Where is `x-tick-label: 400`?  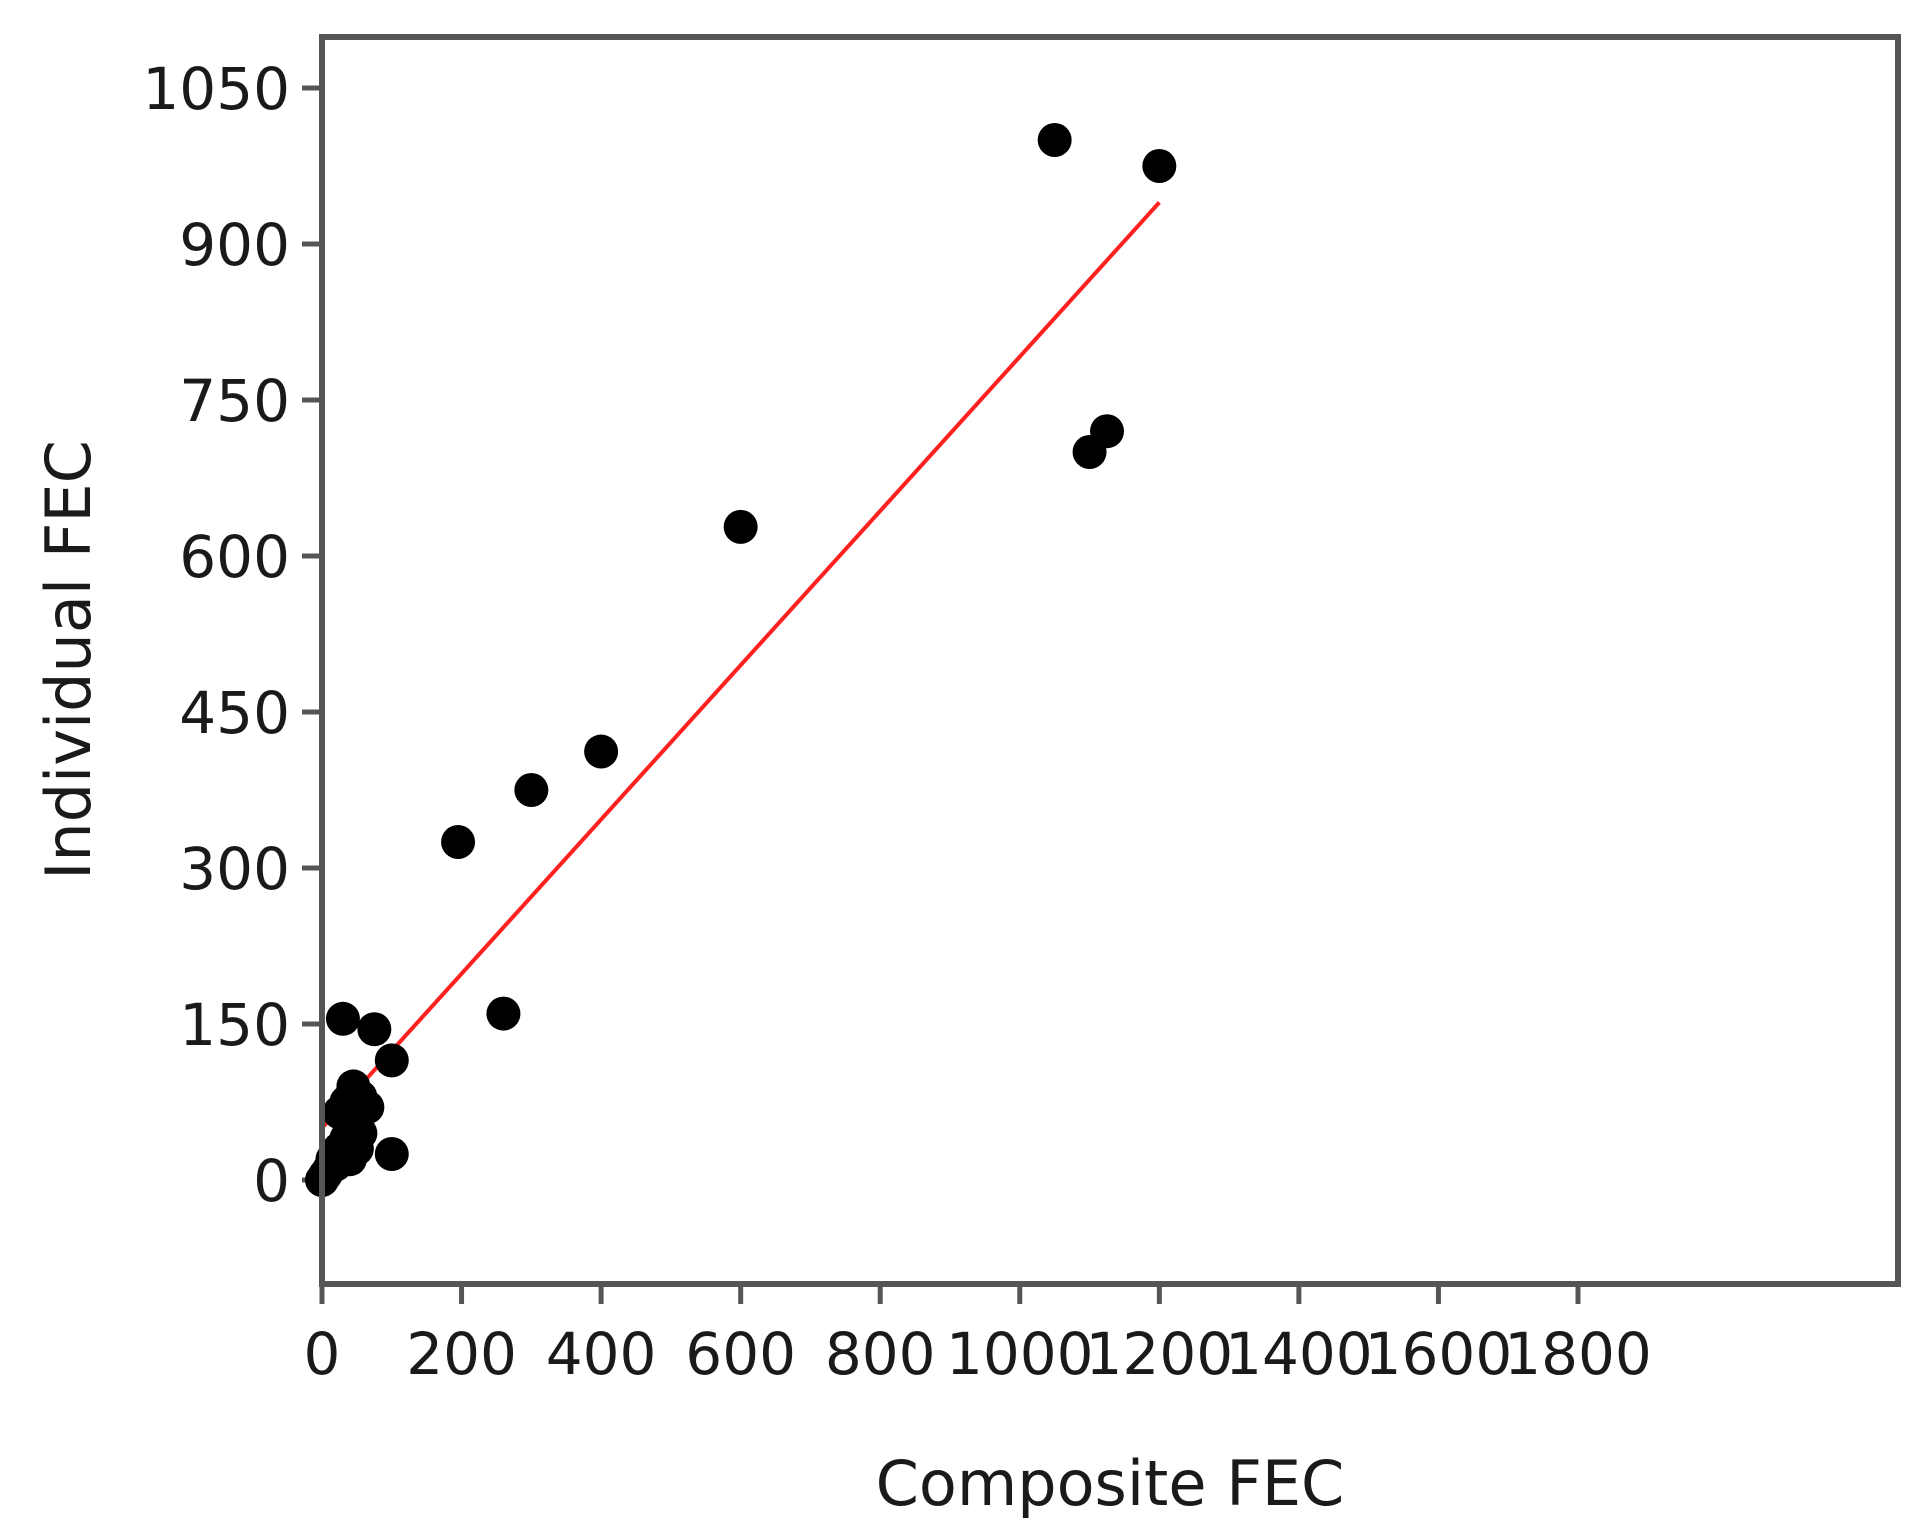
x-tick-label: 400 is located at coordinates (601, 1354).